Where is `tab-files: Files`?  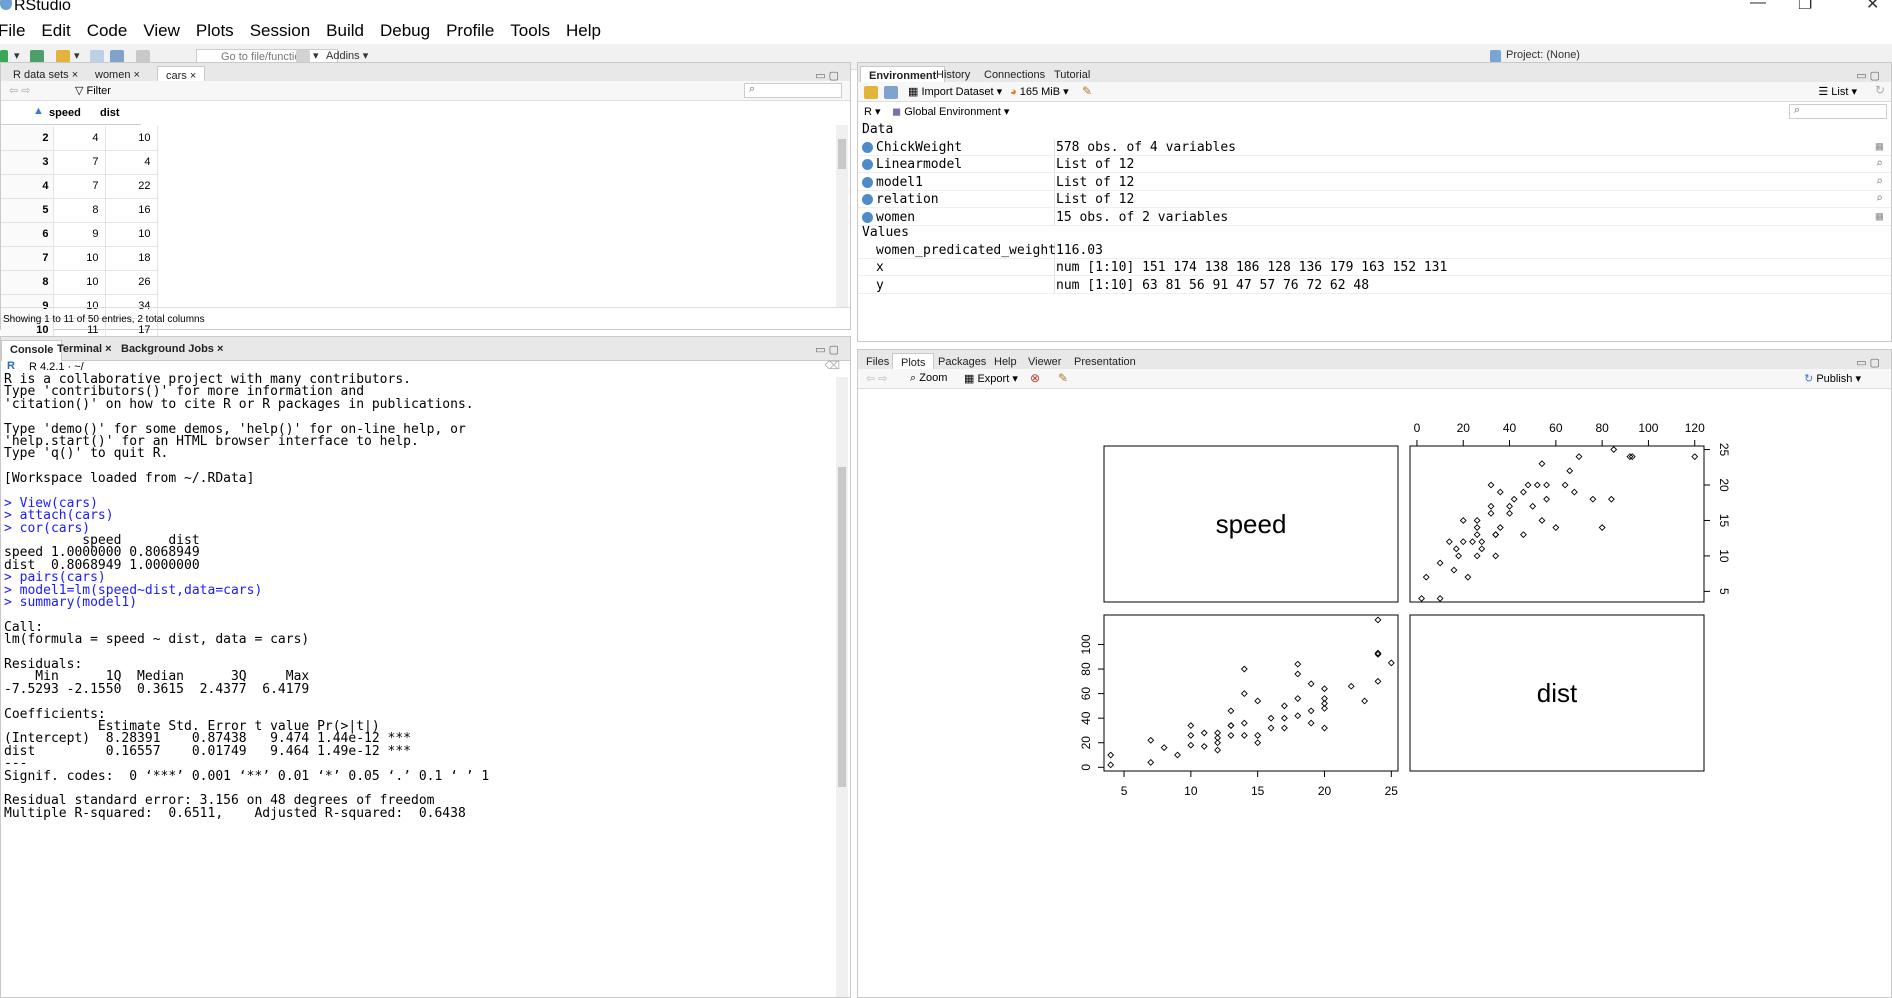
tab-files: Files is located at coordinates (878, 362).